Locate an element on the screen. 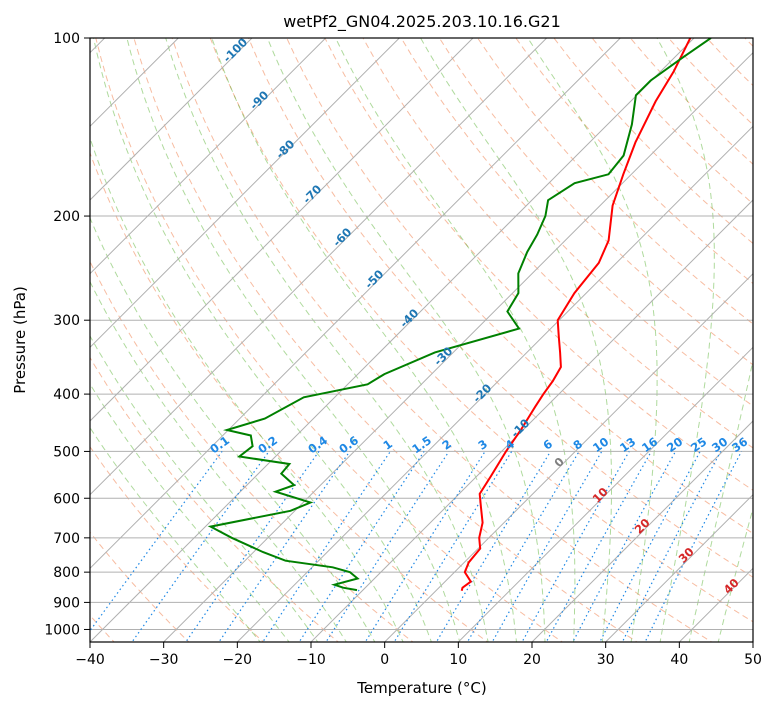  x-axis-label: Temperature (°C) is located at coordinates (421, 688).